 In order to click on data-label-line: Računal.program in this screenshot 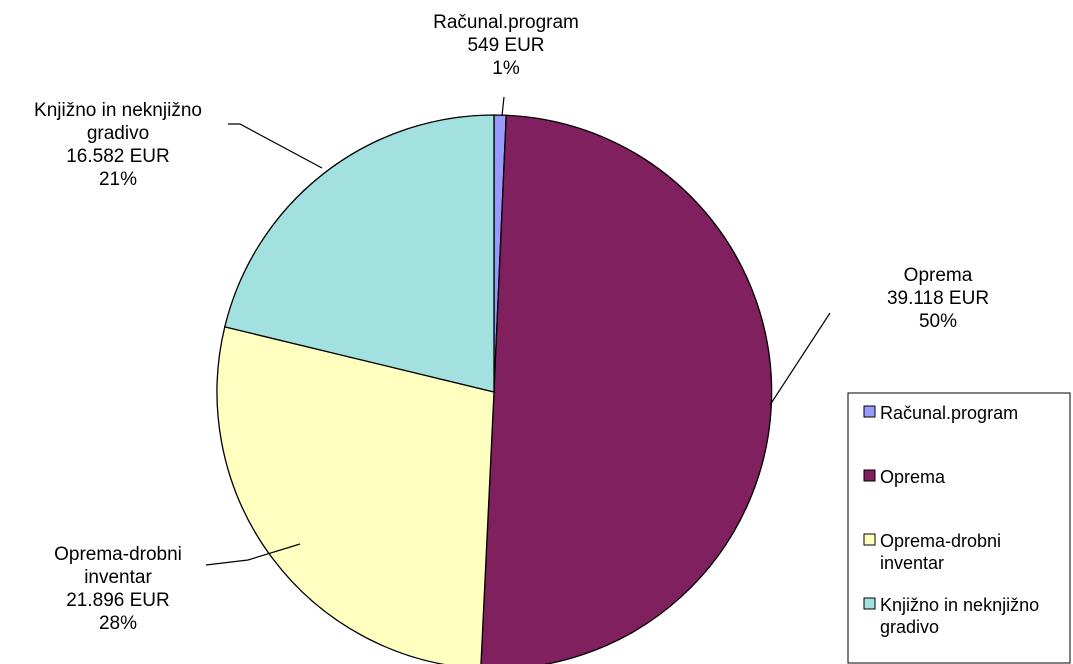, I will do `click(506, 22)`.